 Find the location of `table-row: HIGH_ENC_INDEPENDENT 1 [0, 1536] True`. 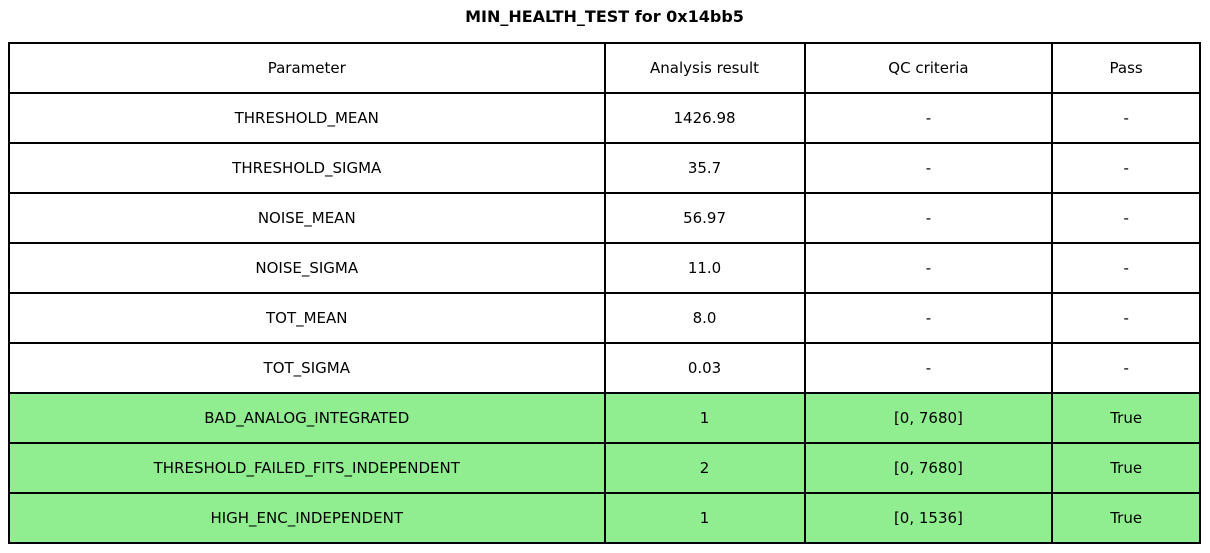

table-row: HIGH_ENC_INDEPENDENT 1 [0, 1536] True is located at coordinates (604, 518).